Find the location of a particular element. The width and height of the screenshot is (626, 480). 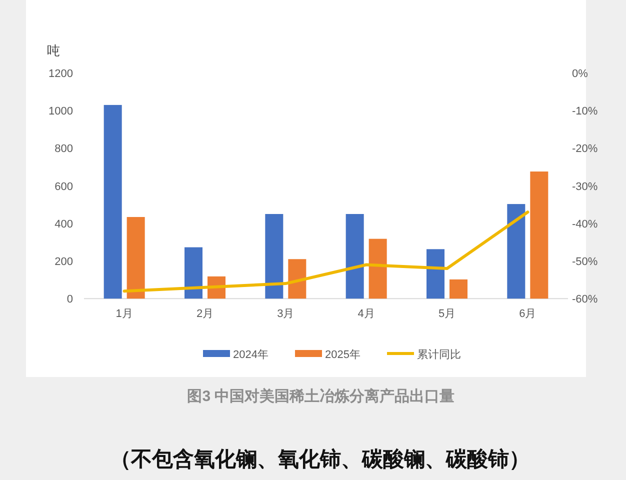

y-tick-label: 1200 is located at coordinates (60, 74).